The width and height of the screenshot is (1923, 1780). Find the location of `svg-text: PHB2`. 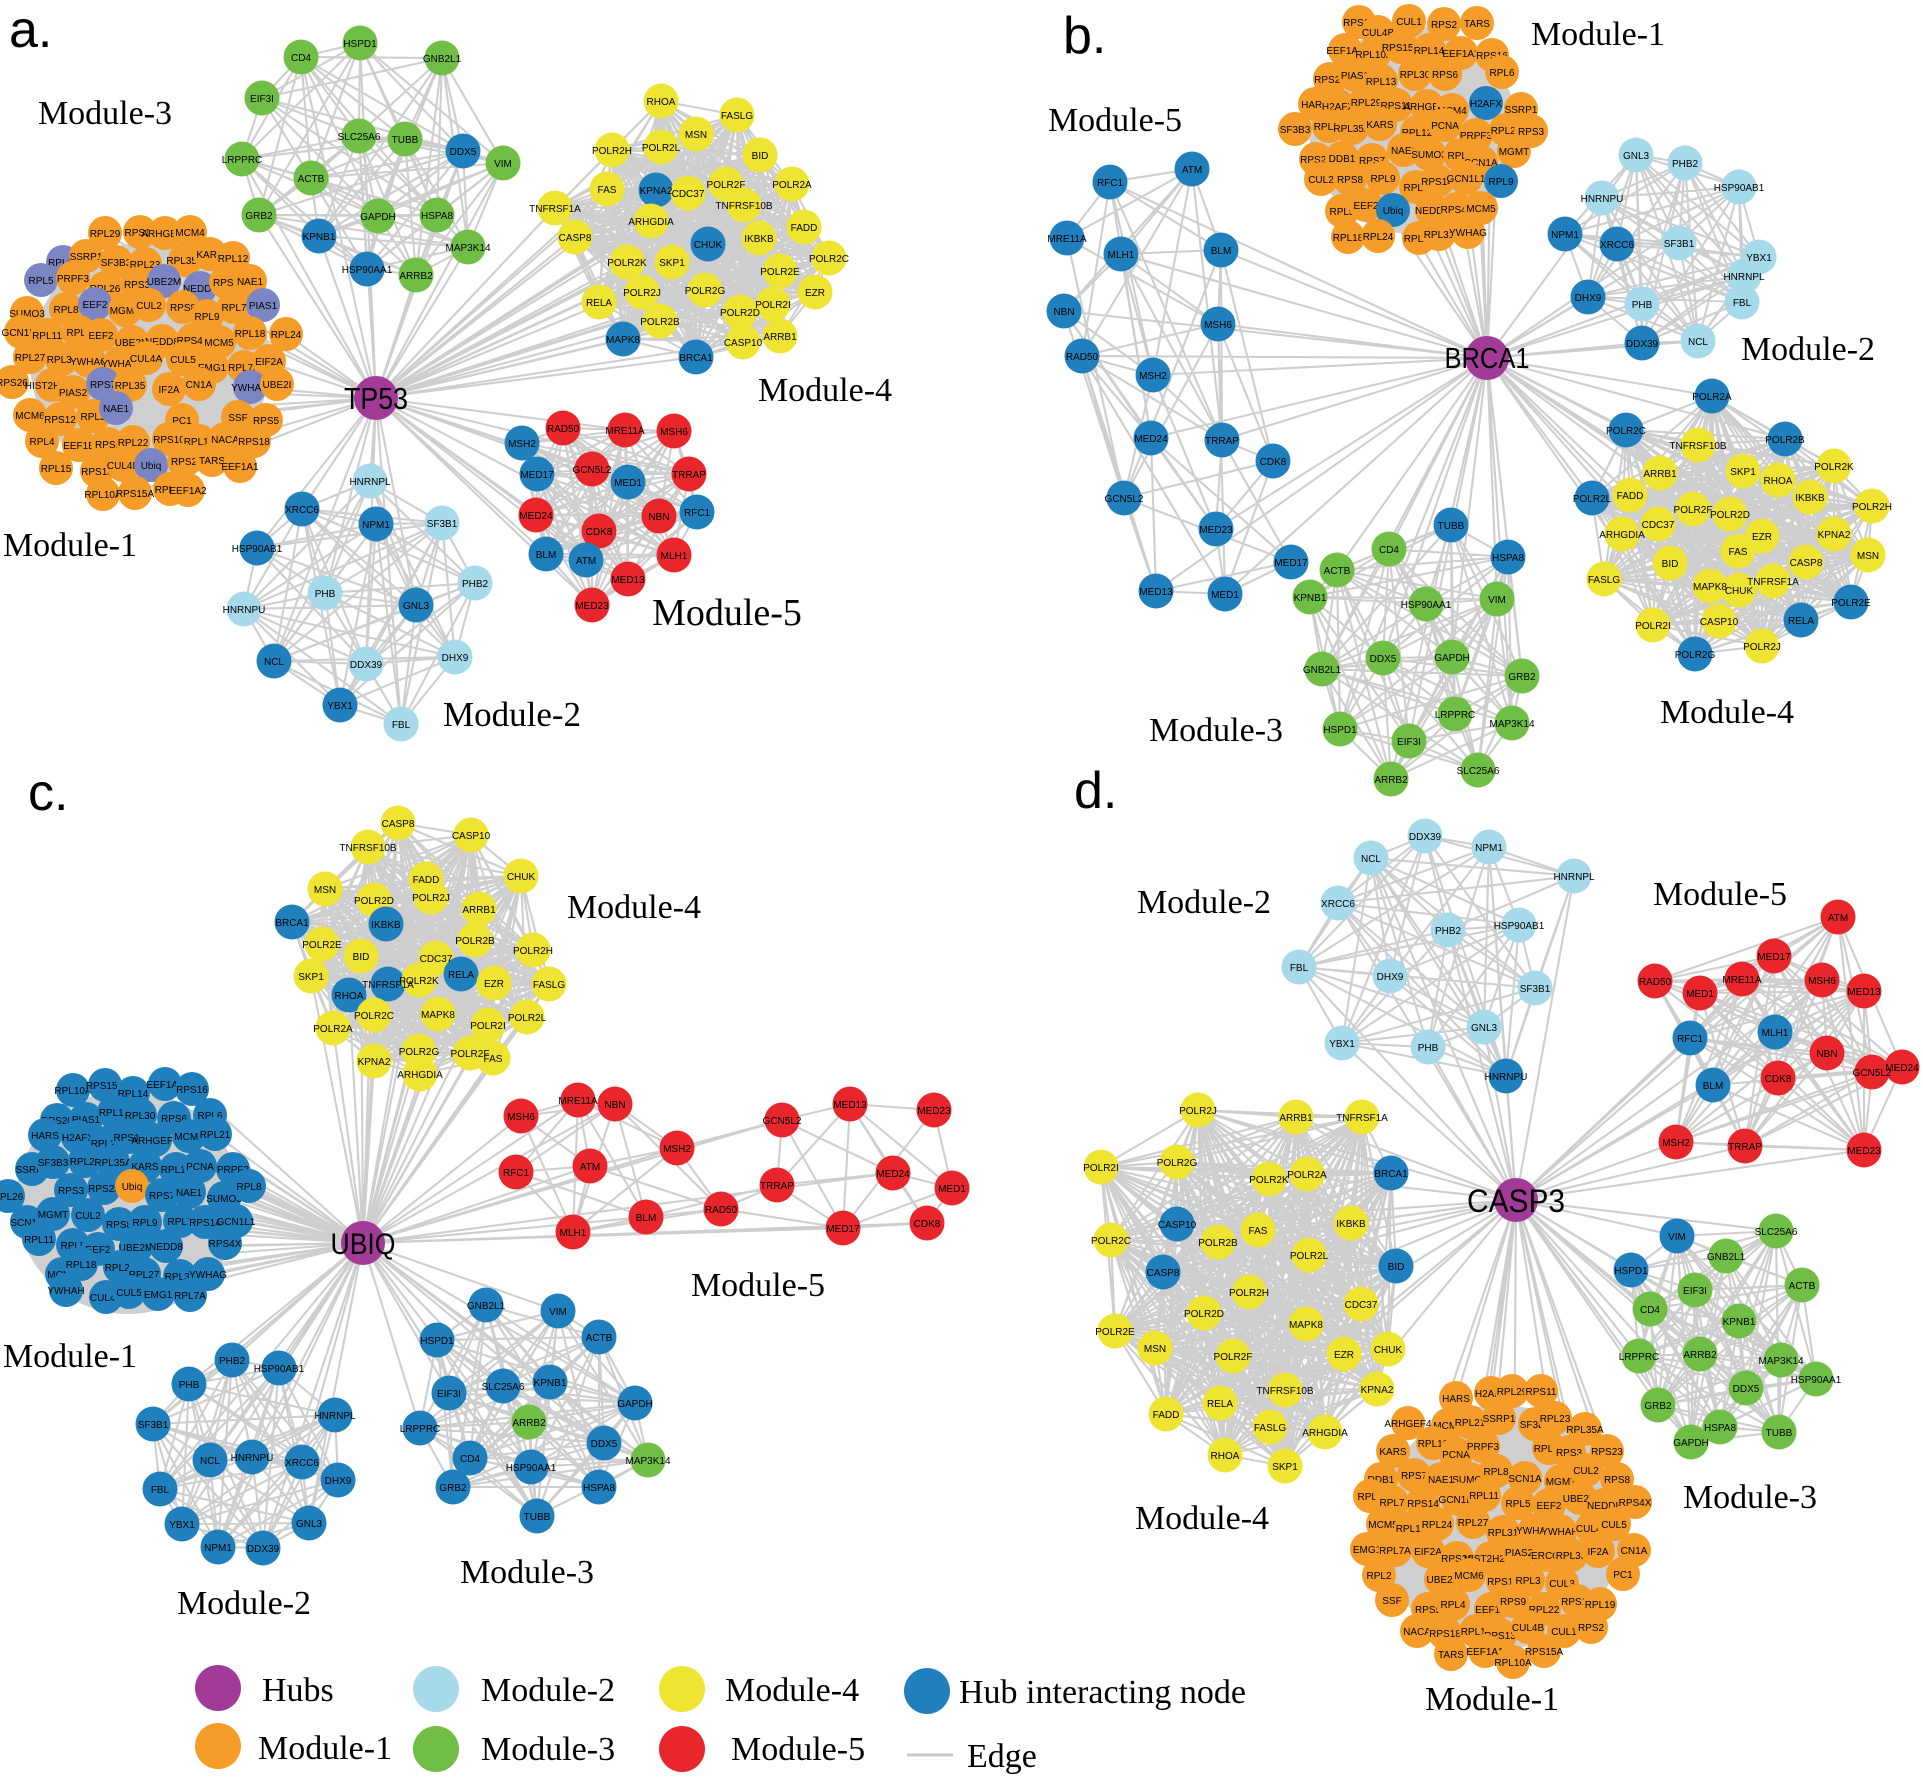

svg-text: PHB2 is located at coordinates (475, 584).